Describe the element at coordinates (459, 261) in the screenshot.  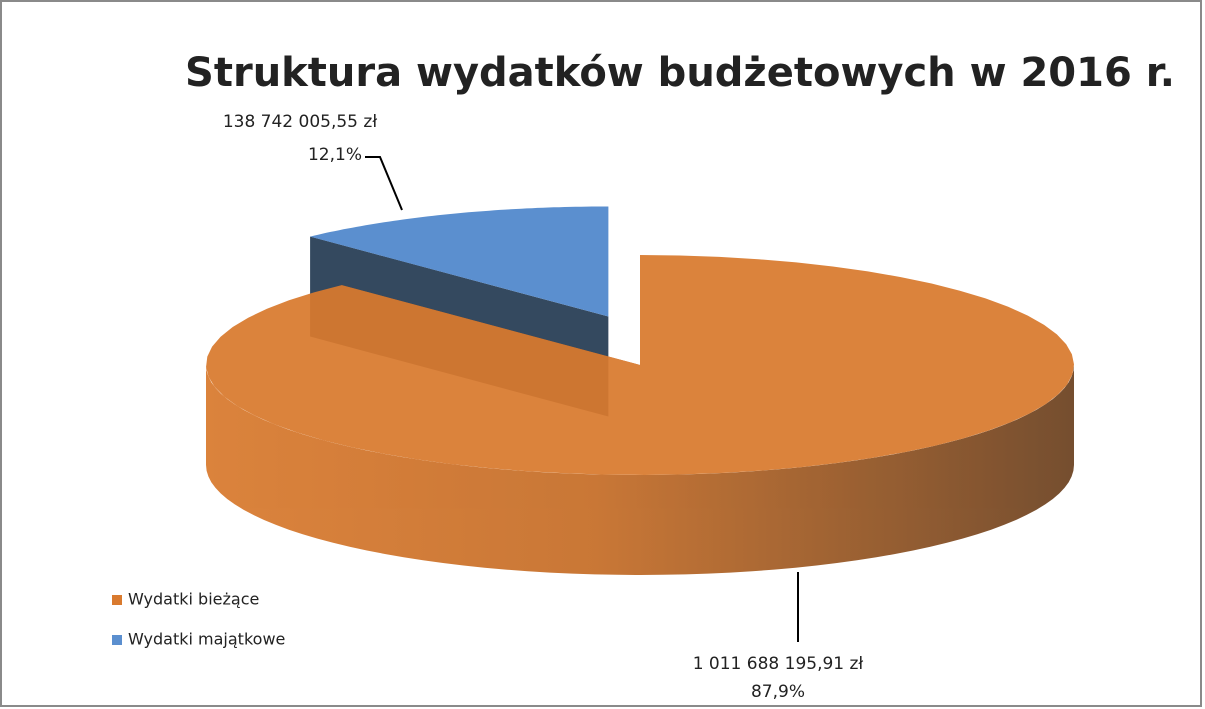
I see `slice` at that location.